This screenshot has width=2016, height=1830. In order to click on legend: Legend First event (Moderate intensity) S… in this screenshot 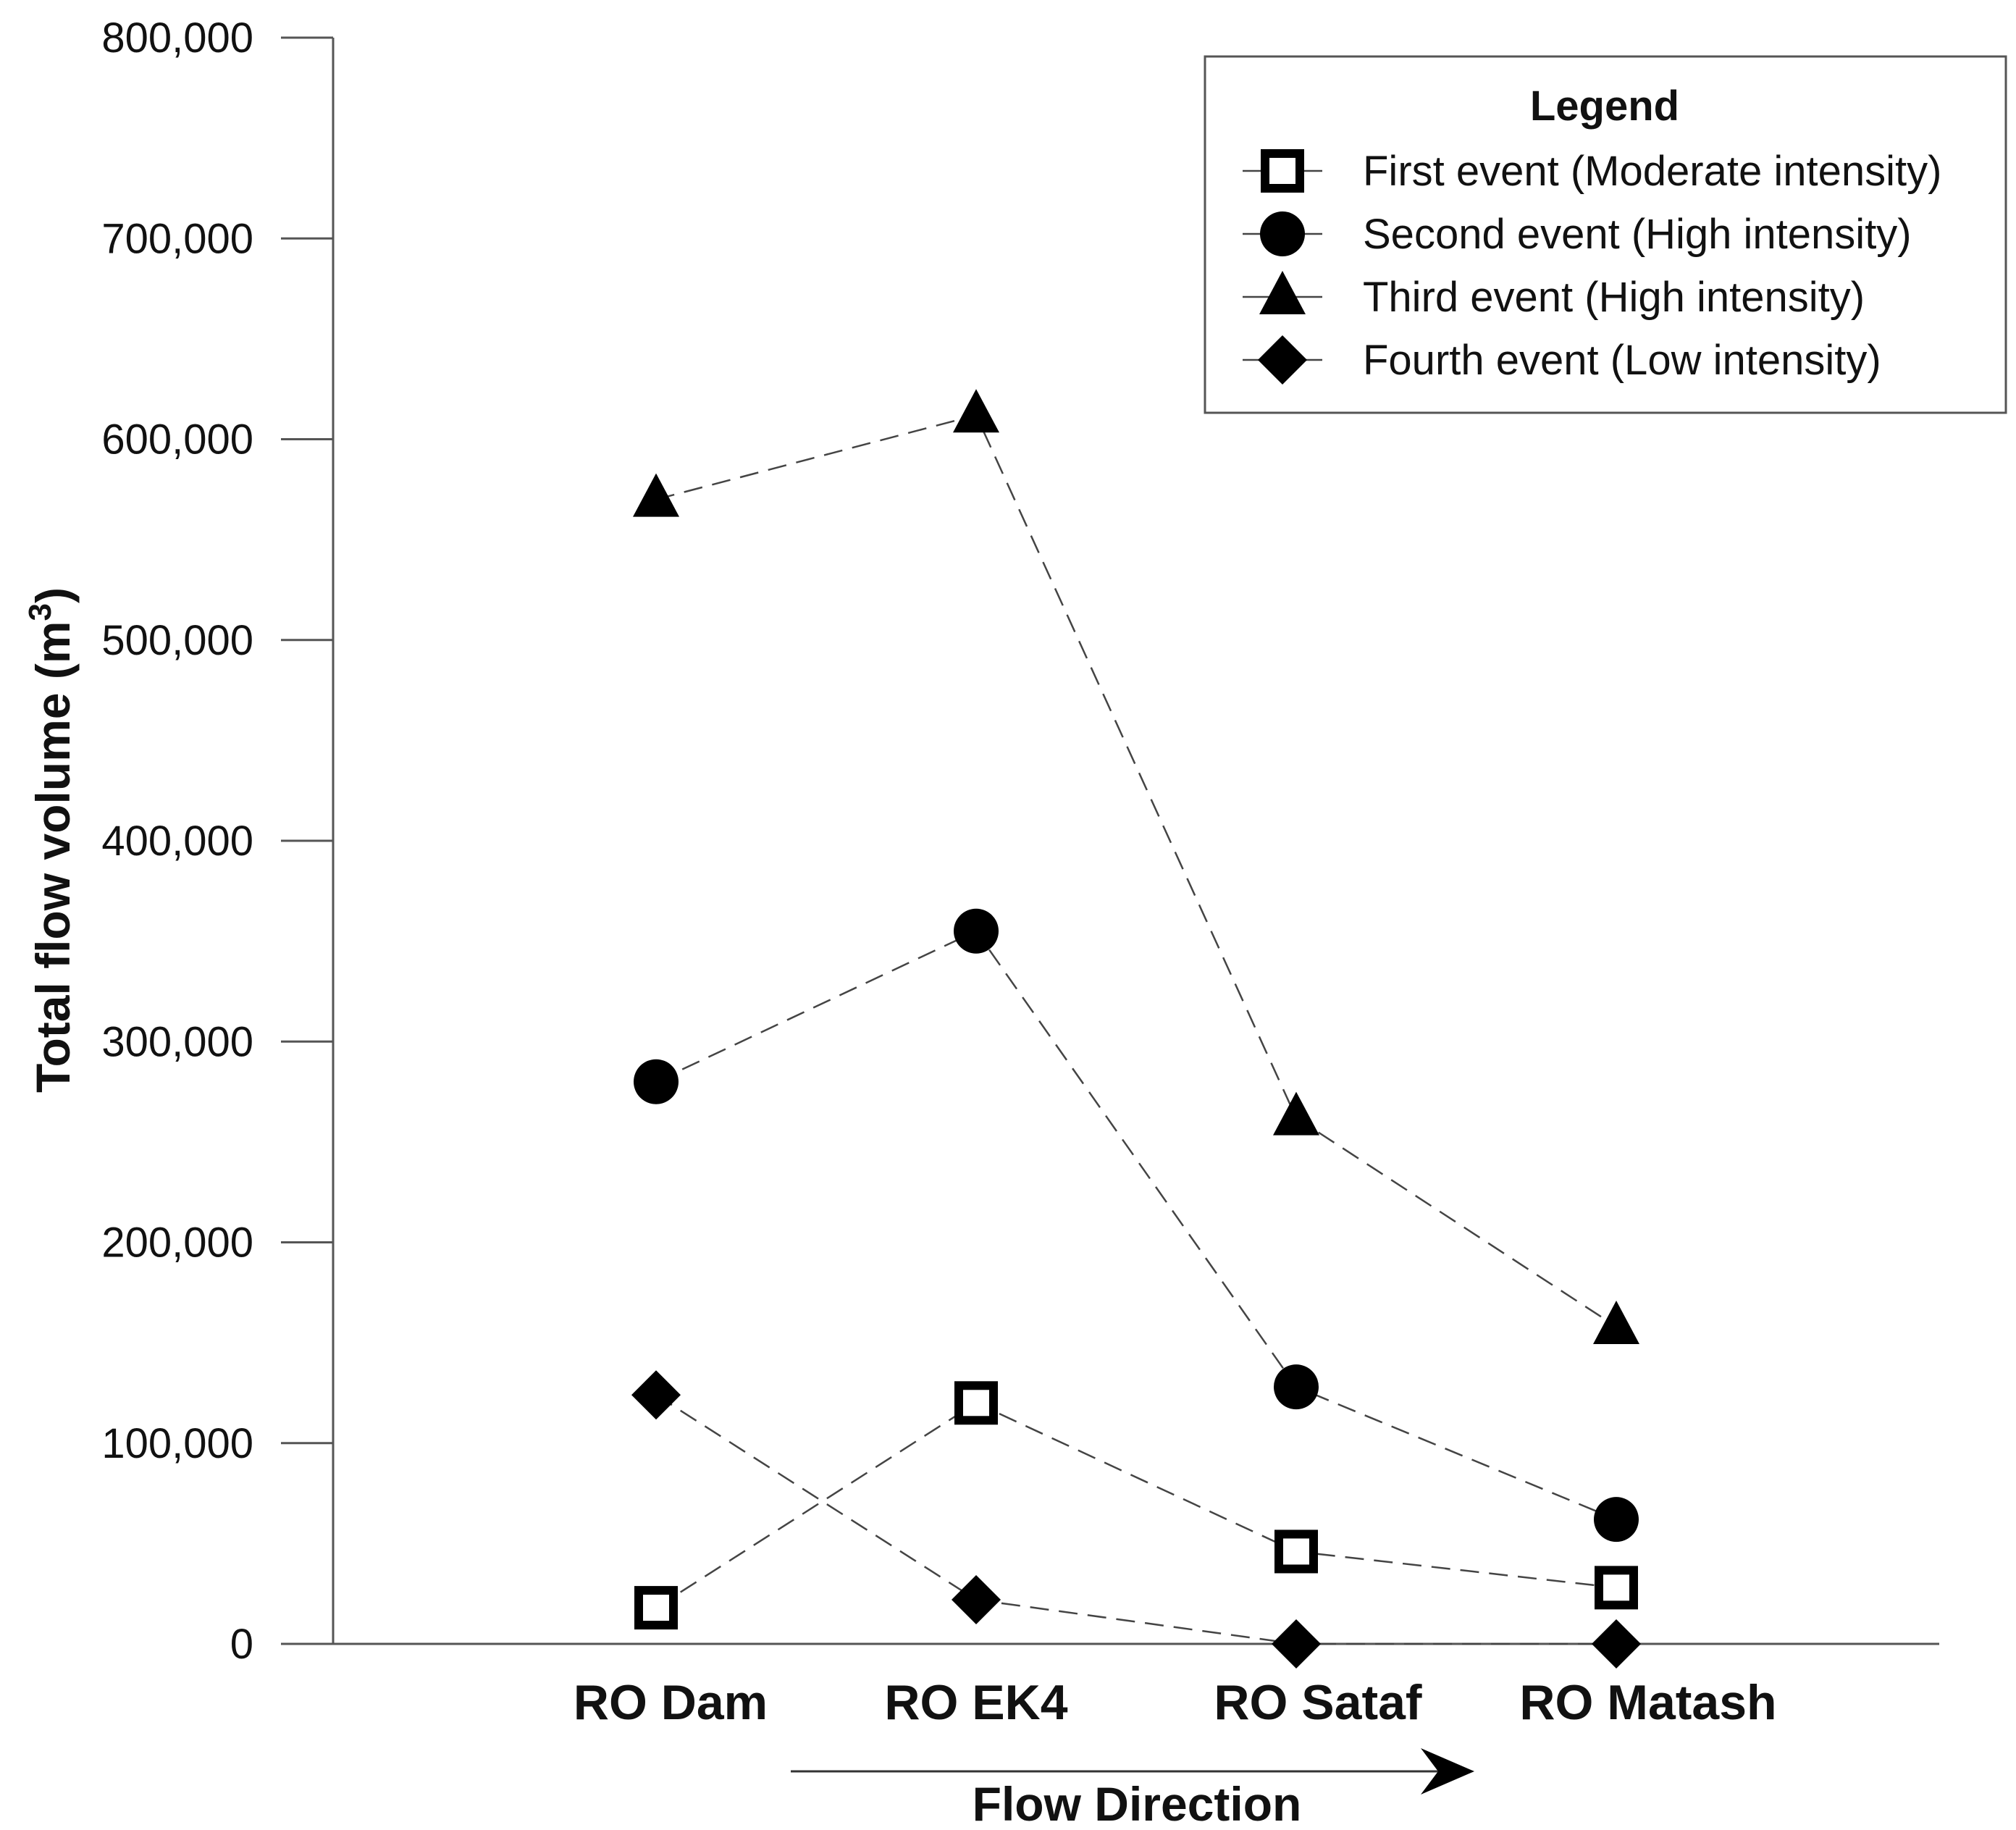, I will do `click(1605, 234)`.